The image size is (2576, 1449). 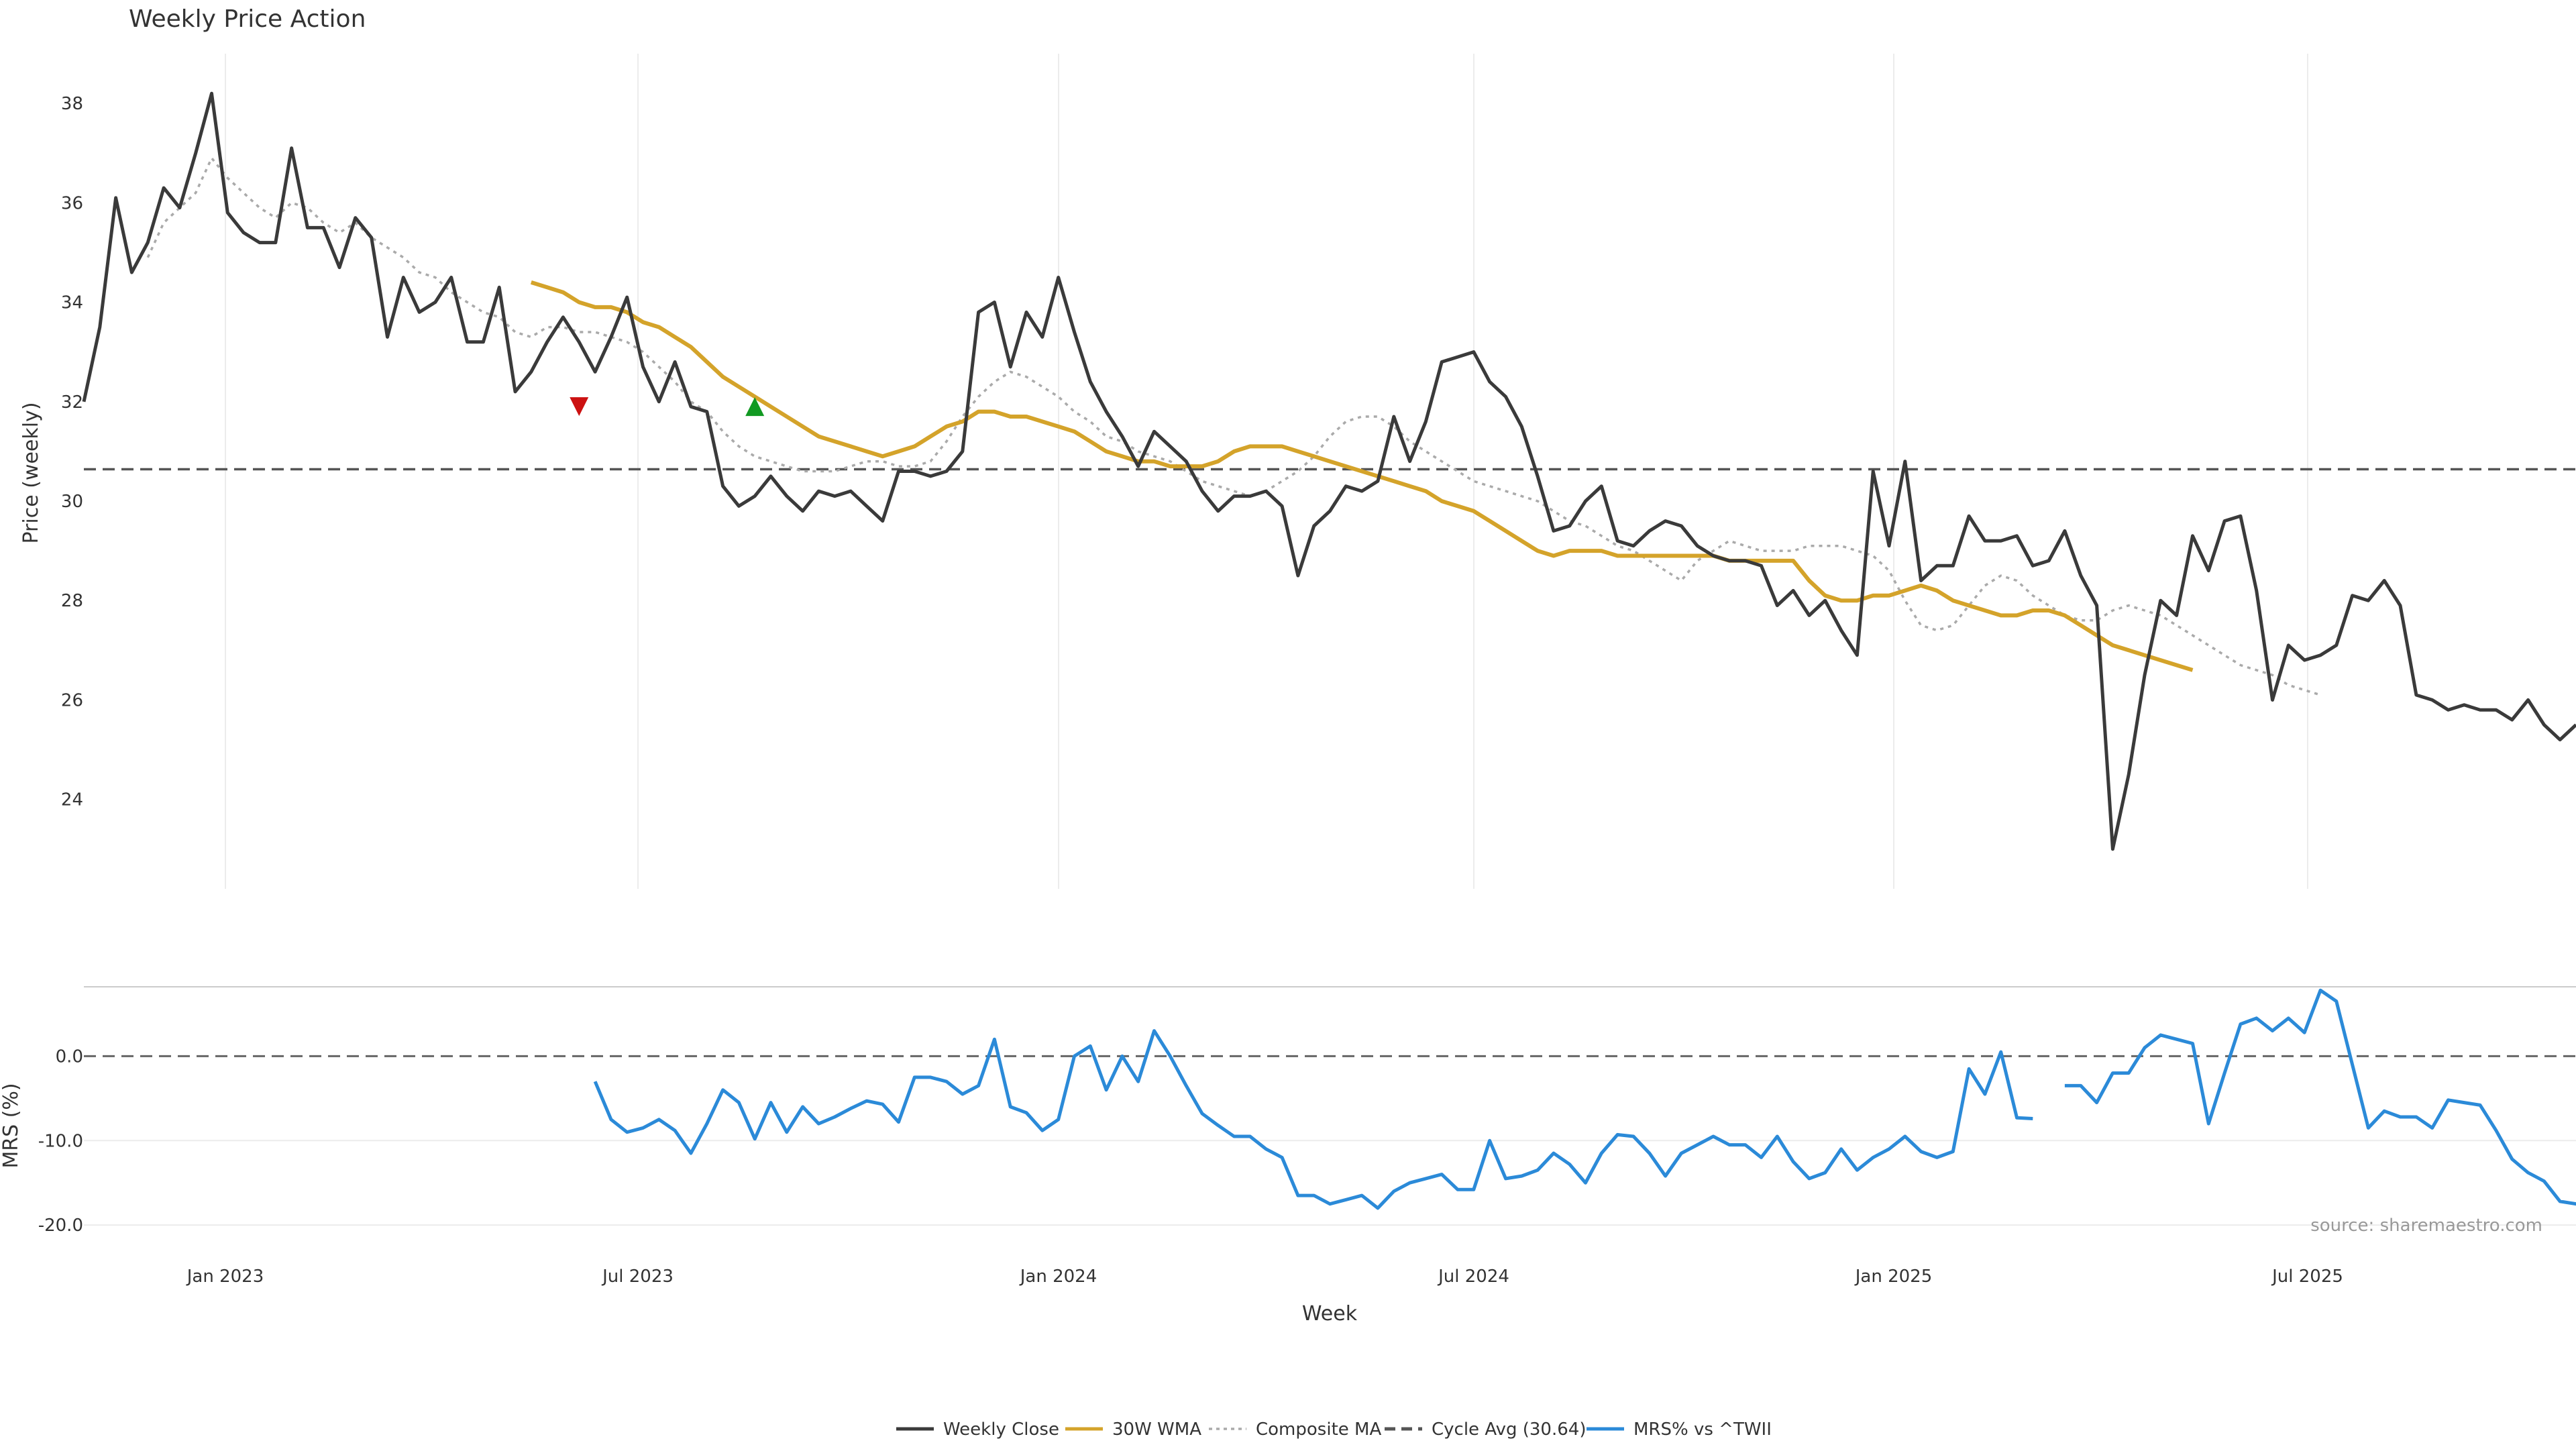 What do you see at coordinates (1330, 1314) in the screenshot?
I see `x-axis-label: Week` at bounding box center [1330, 1314].